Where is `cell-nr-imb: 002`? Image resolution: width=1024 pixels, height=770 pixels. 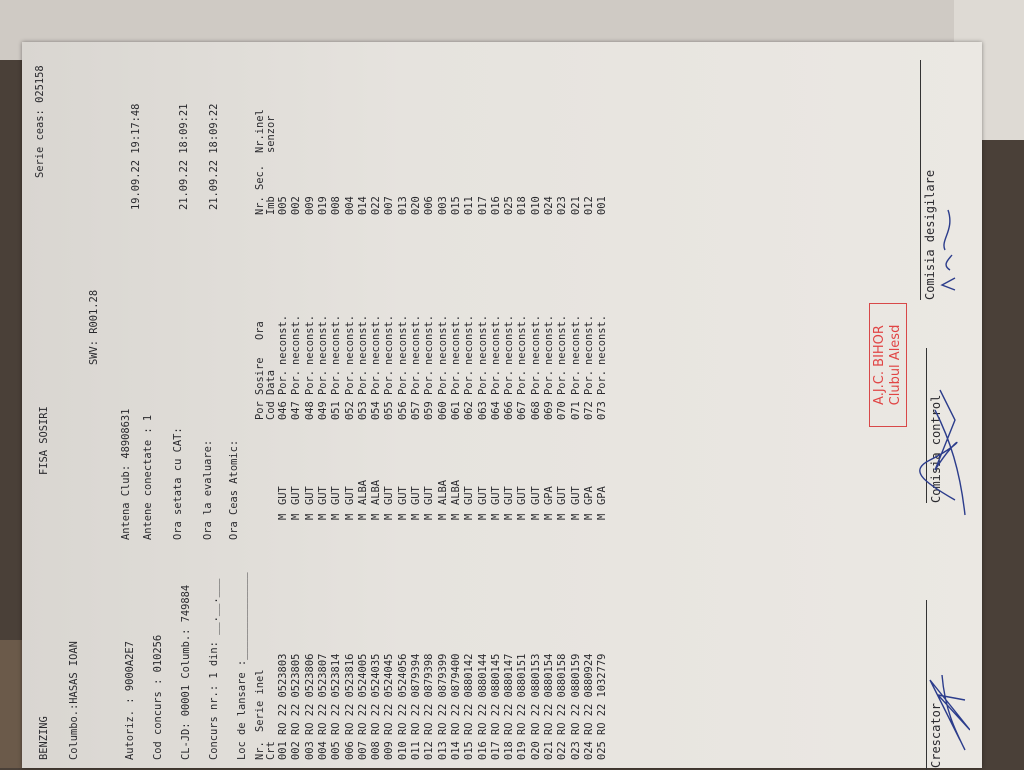
cell-nr-imb: 002 is located at coordinates (296, 205).